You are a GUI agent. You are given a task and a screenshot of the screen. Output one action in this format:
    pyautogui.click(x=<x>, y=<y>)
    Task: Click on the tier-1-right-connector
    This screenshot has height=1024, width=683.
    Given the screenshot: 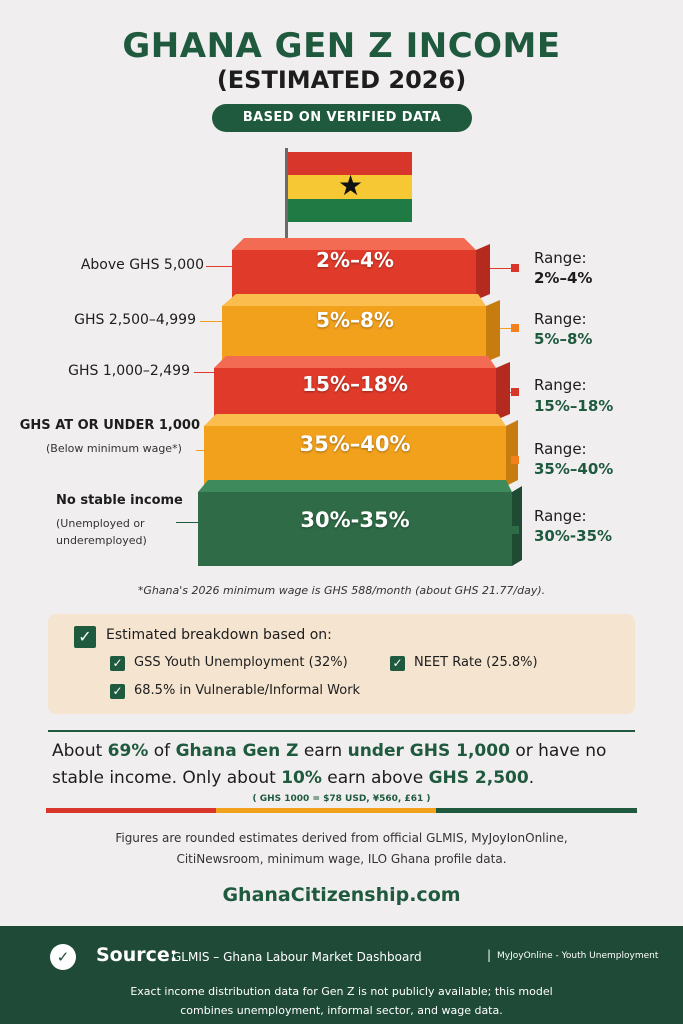 What is the action you would take?
    pyautogui.click(x=501, y=268)
    